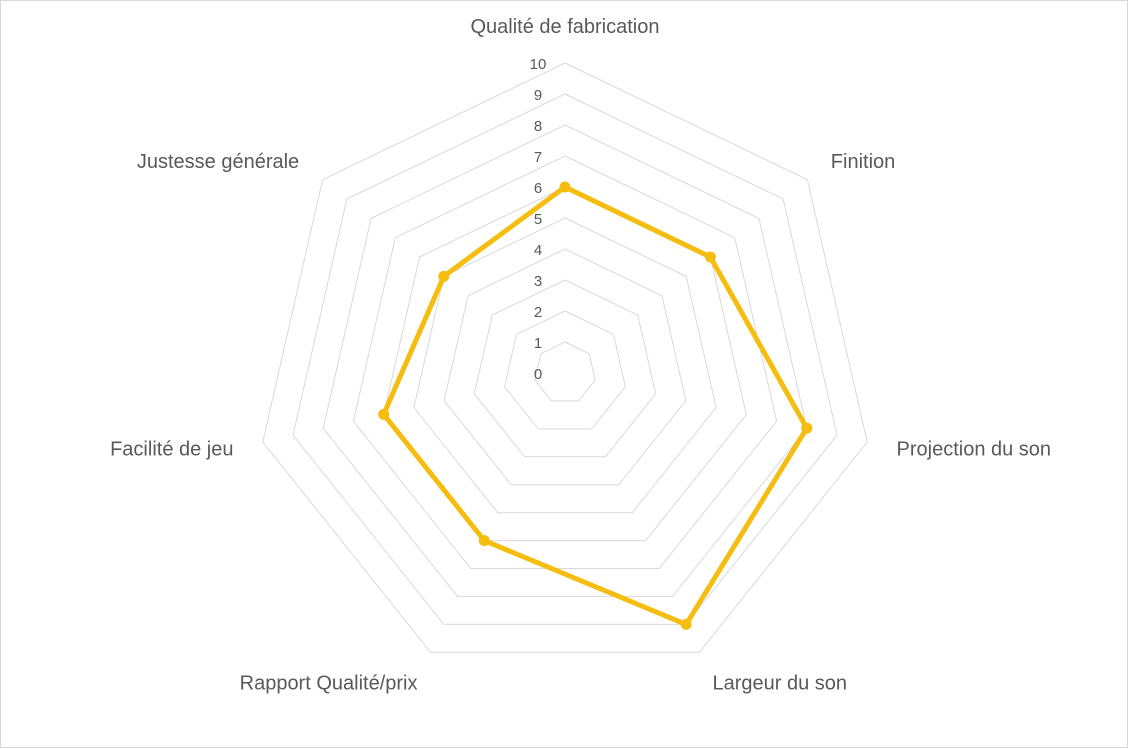  Describe the element at coordinates (974, 450) in the screenshot. I see `category-label: Projection du son` at that location.